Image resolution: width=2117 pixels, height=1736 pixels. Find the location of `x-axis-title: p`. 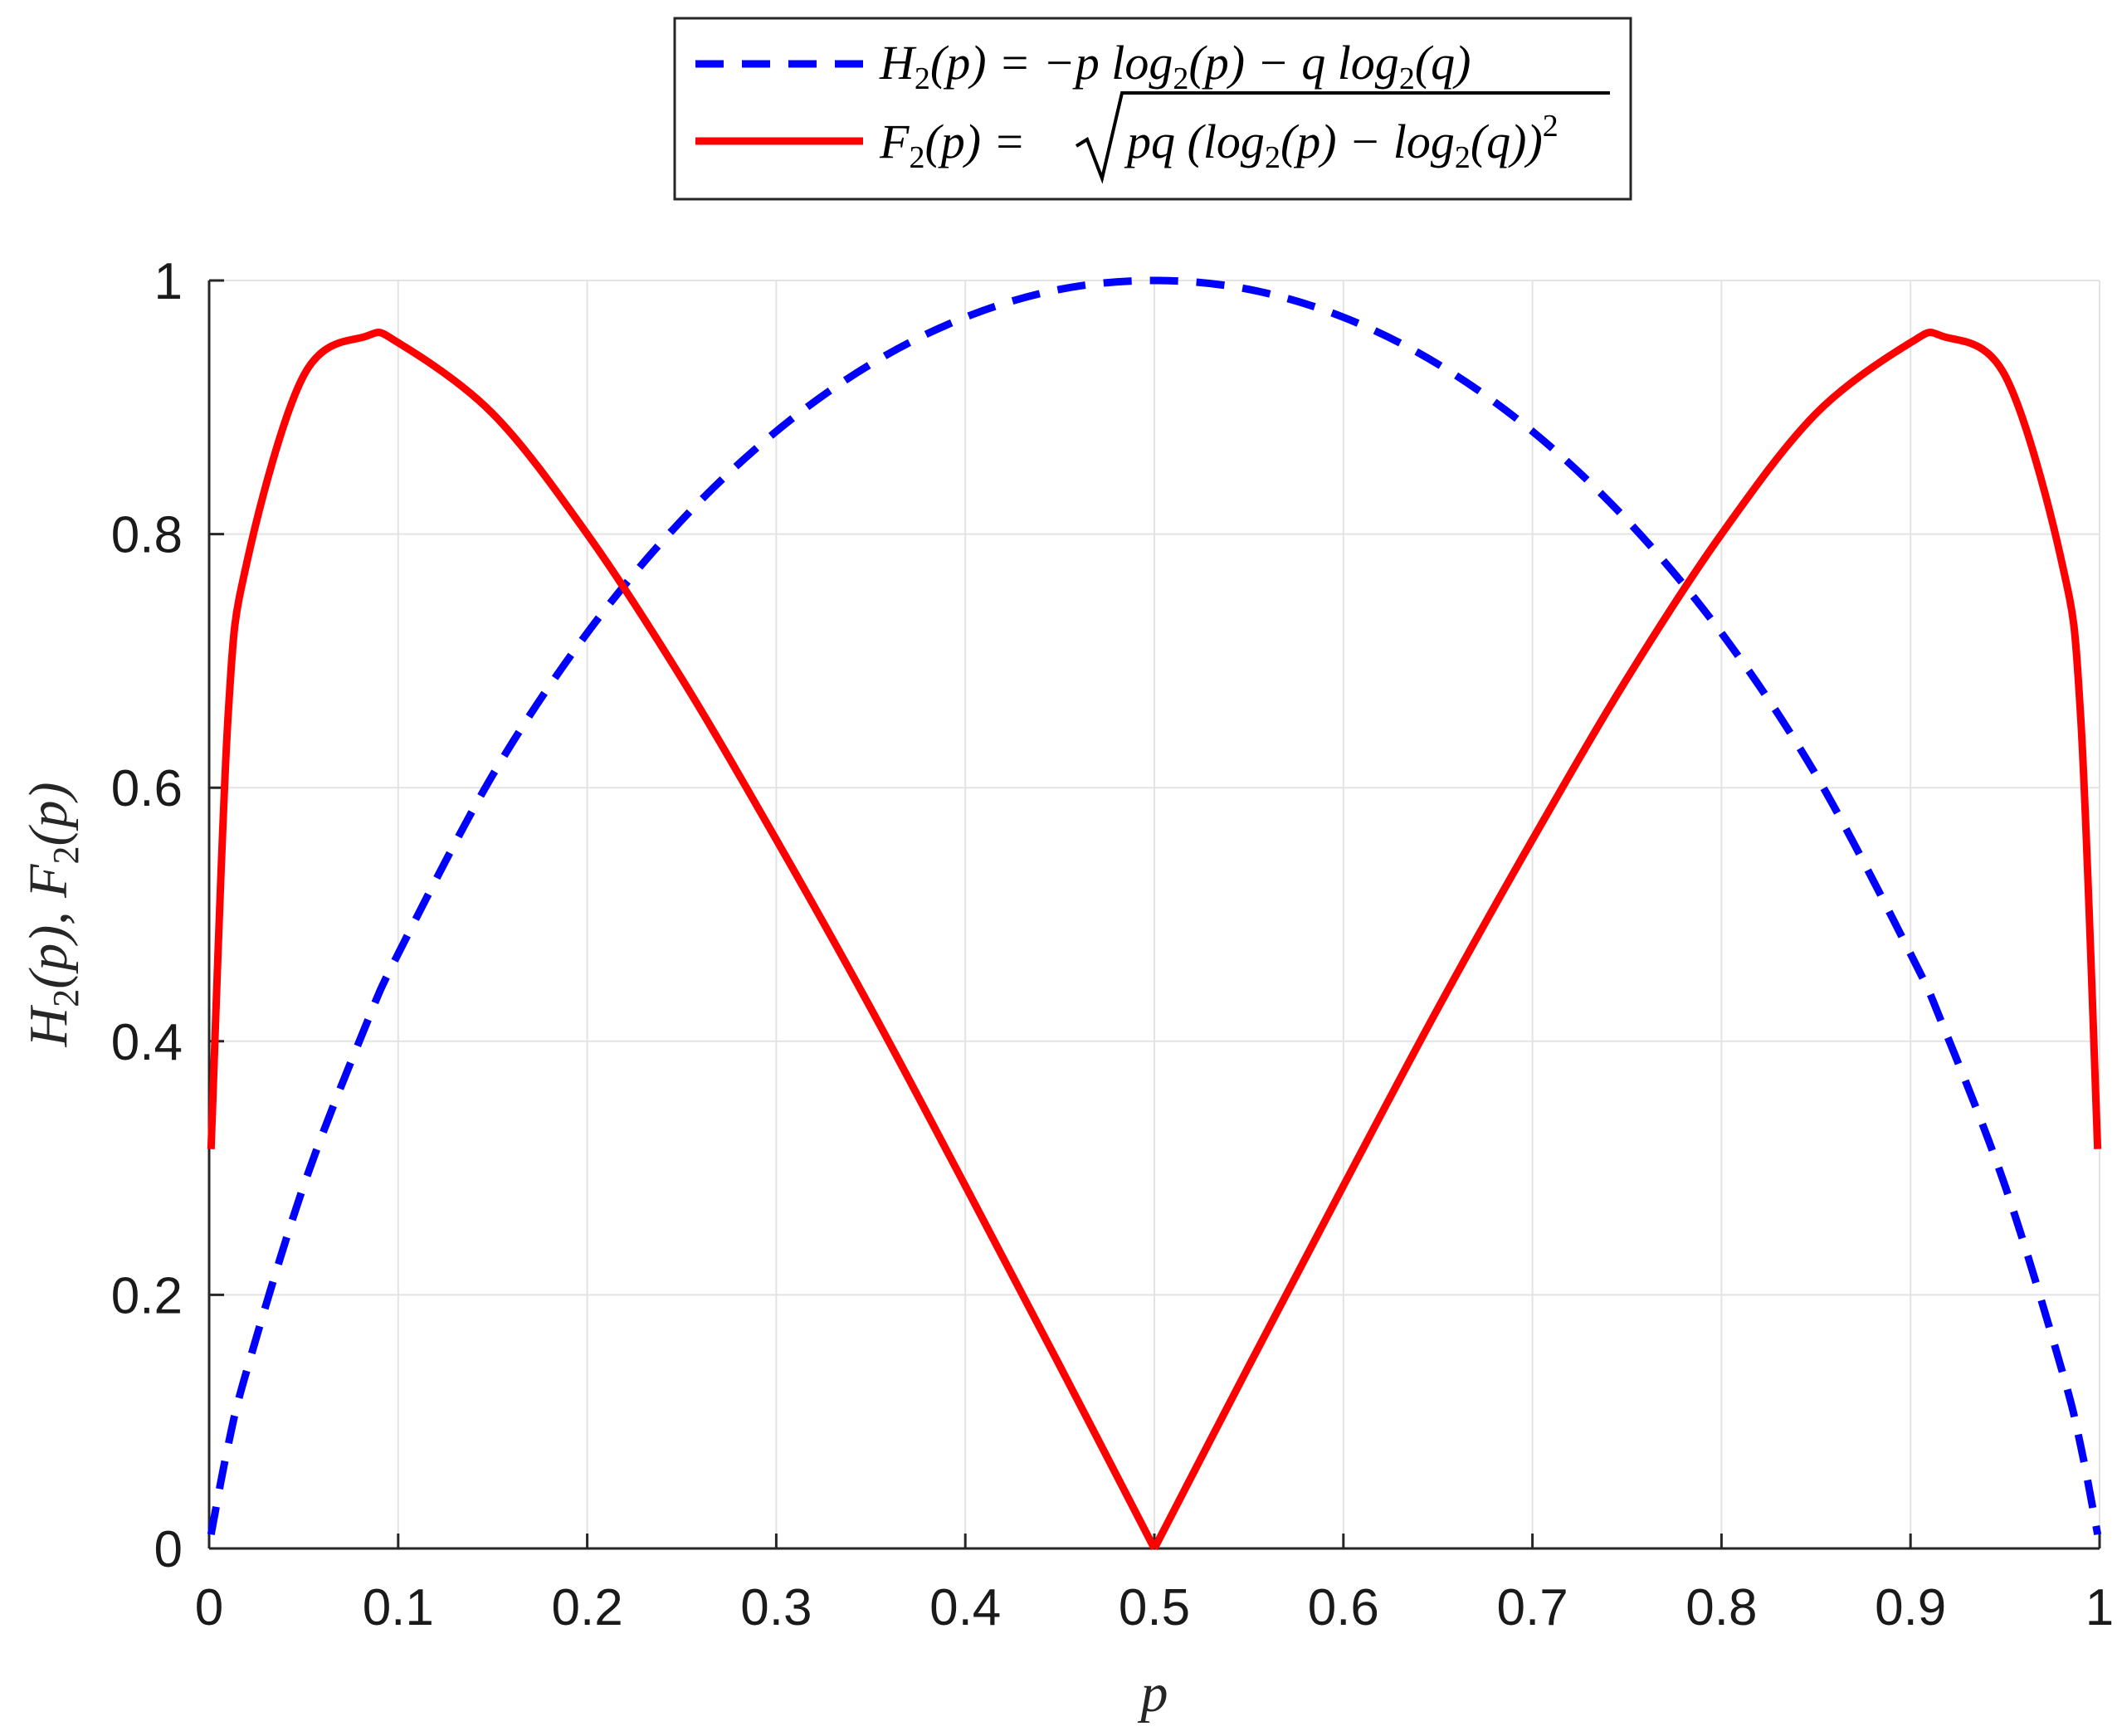

x-axis-title: p is located at coordinates (1153, 1693).